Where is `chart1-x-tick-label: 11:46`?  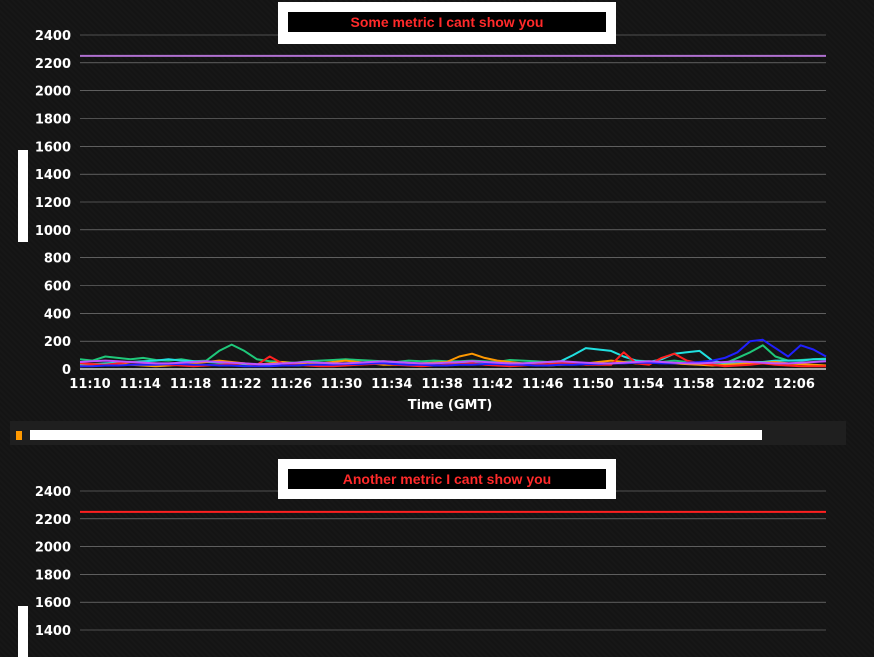 chart1-x-tick-label: 11:46 is located at coordinates (542, 384).